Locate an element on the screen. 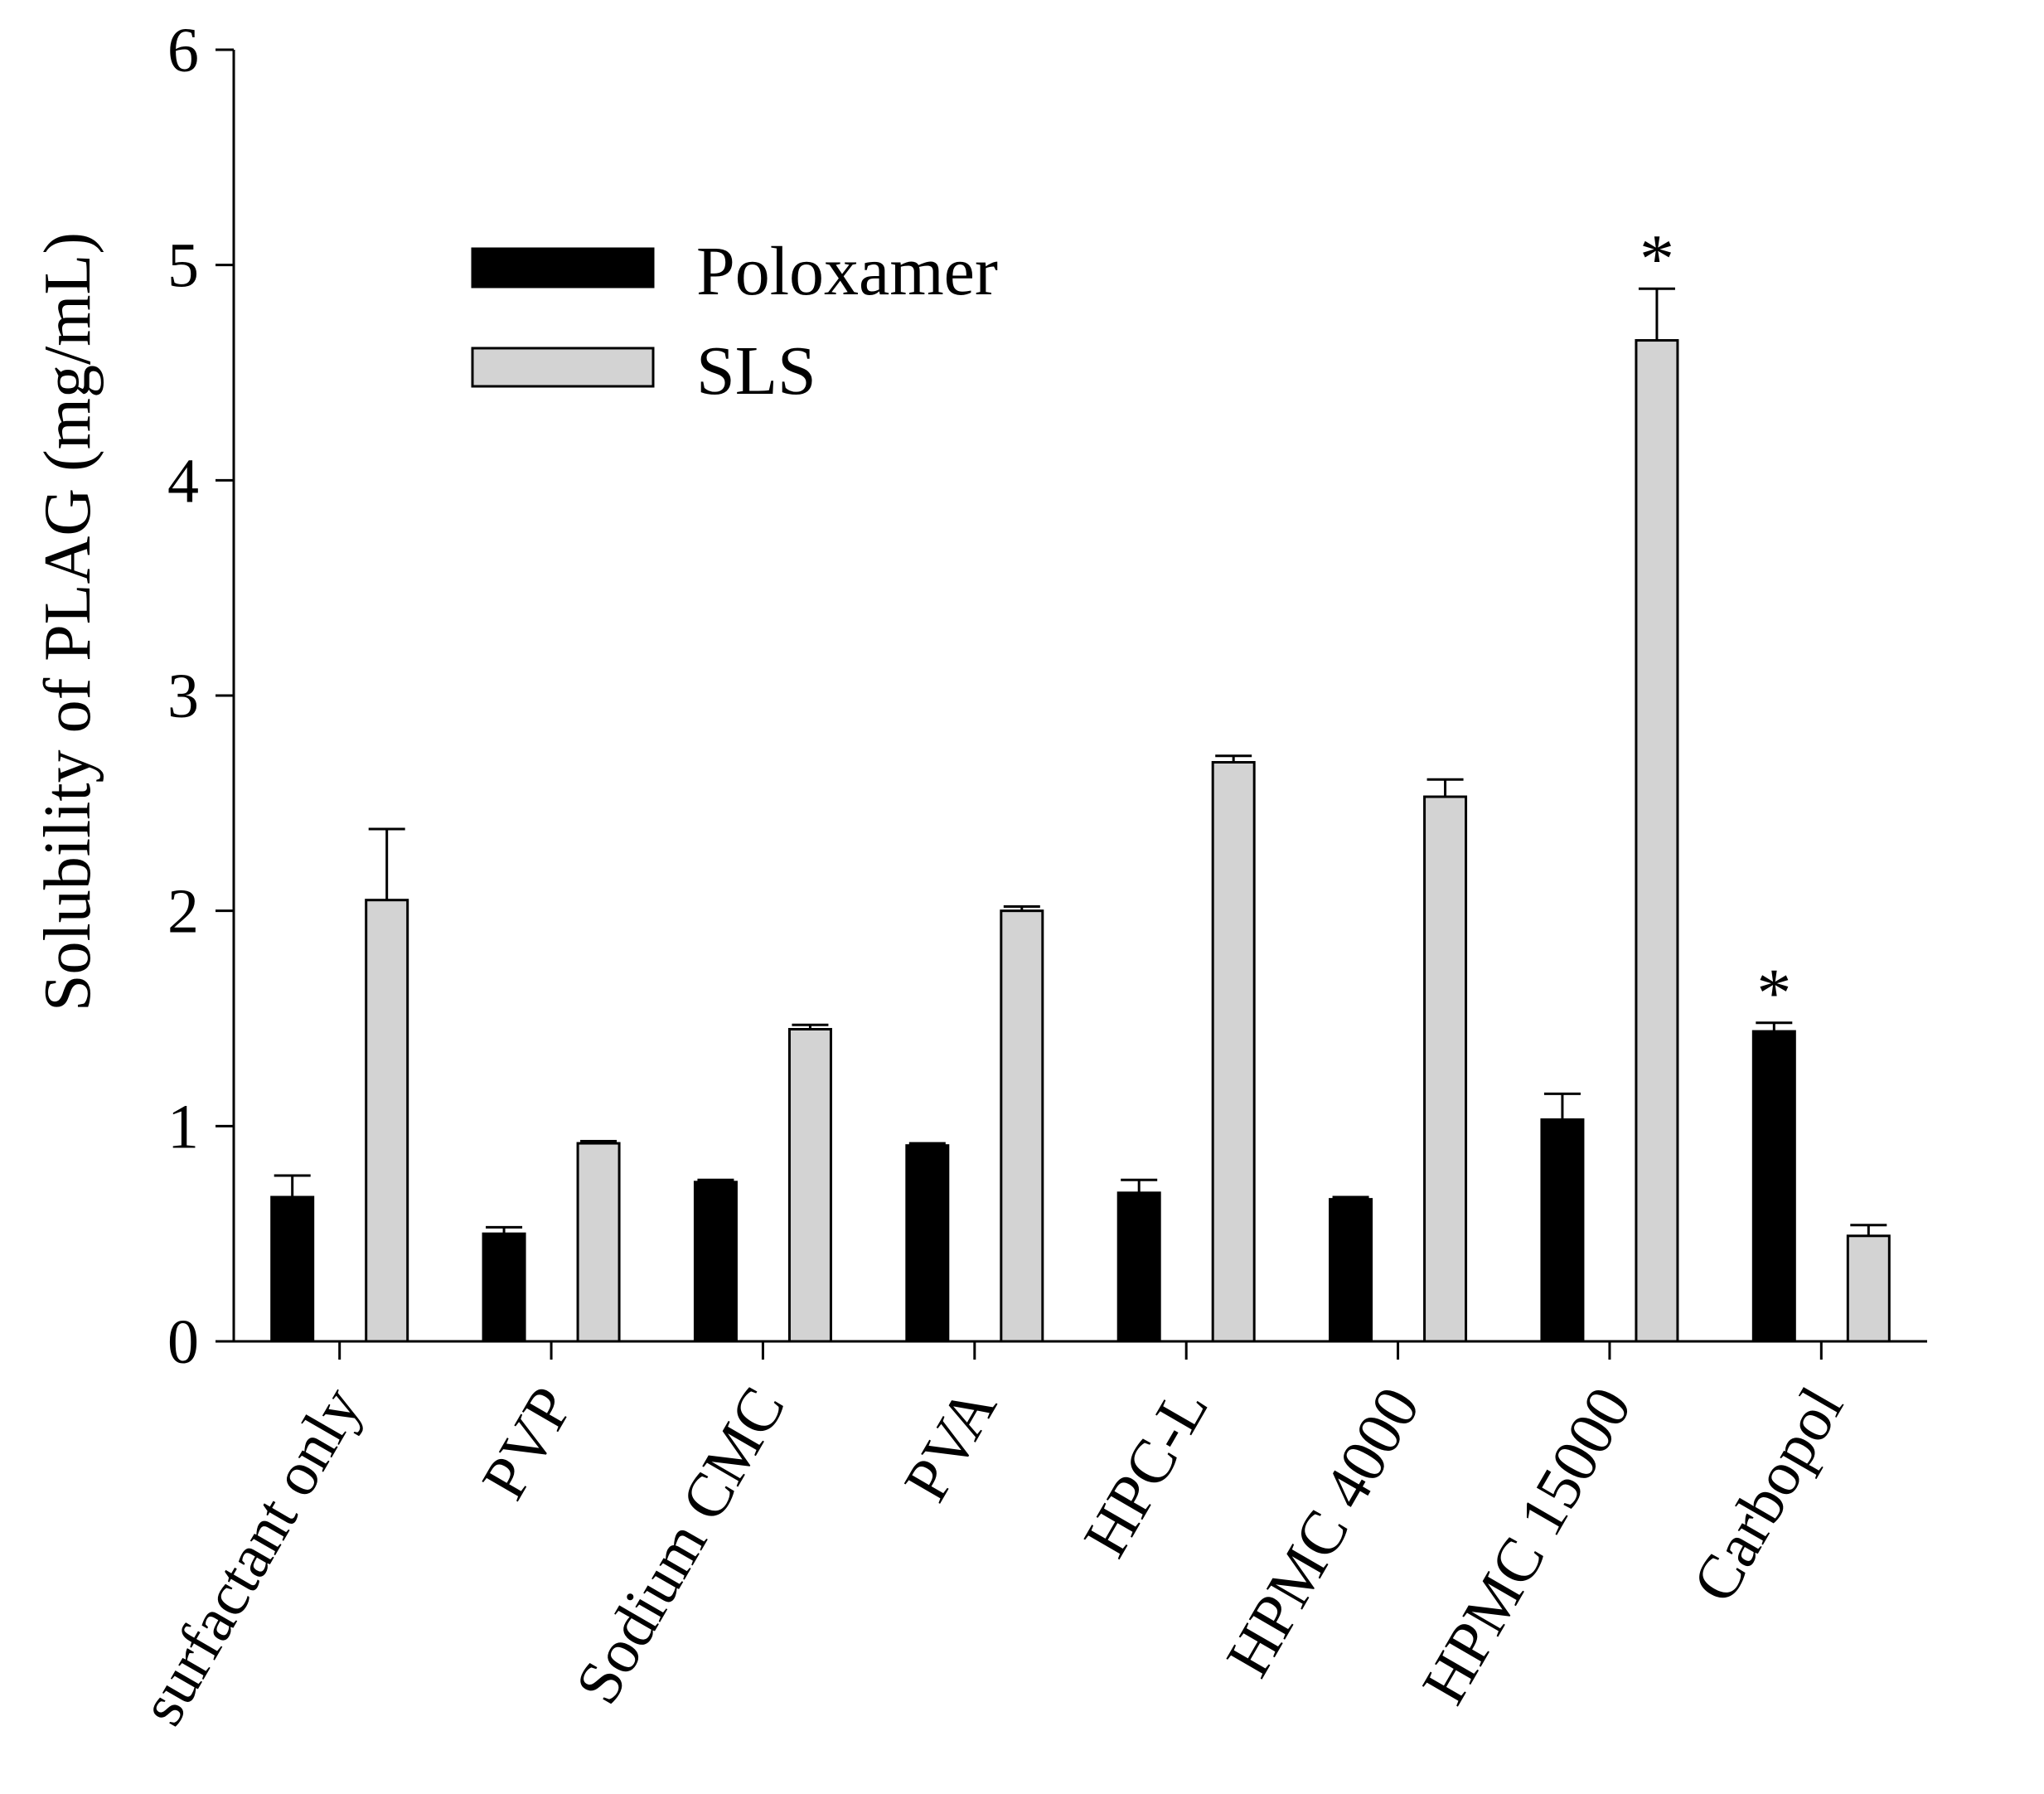 The image size is (2044, 1794). x-tick-label: PVA is located at coordinates (950, 1443).